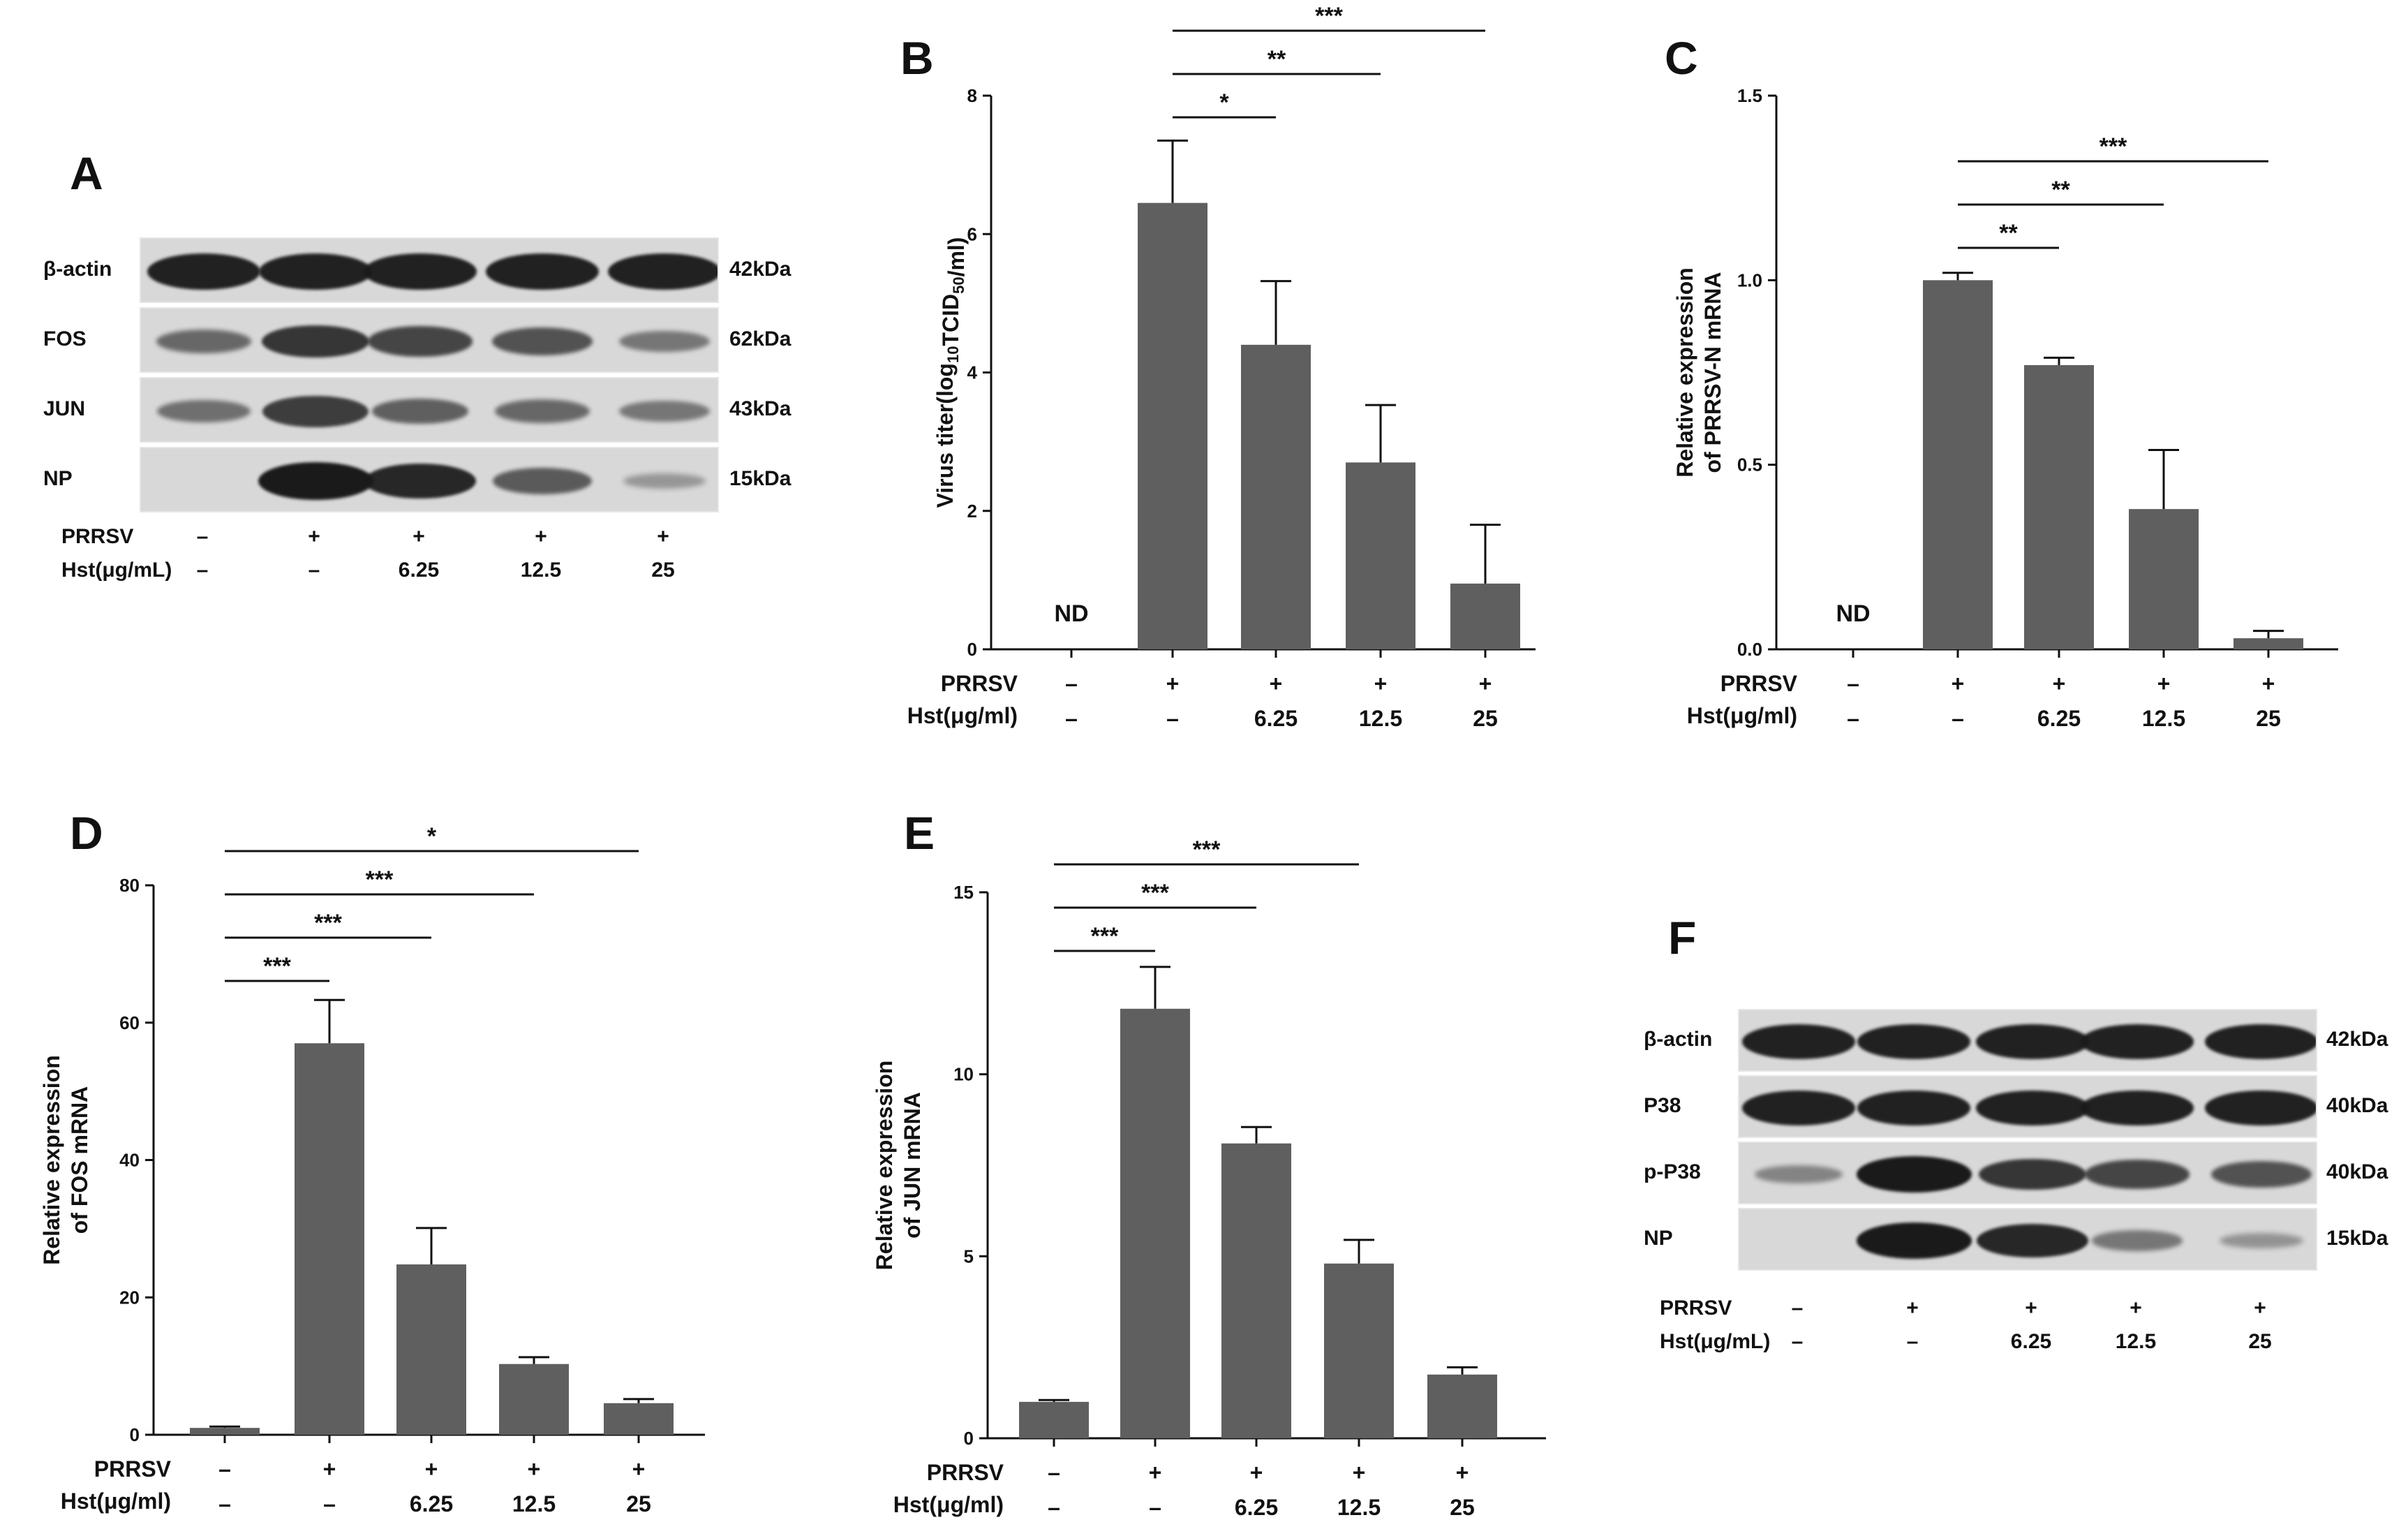 The width and height of the screenshot is (2408, 1536). I want to click on nd-label: ND, so click(1853, 613).